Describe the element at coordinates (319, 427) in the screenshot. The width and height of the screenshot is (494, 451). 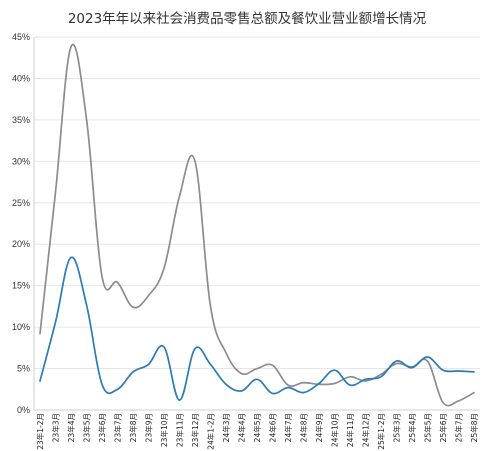
I see `x-tick-label: 24年9月` at that location.